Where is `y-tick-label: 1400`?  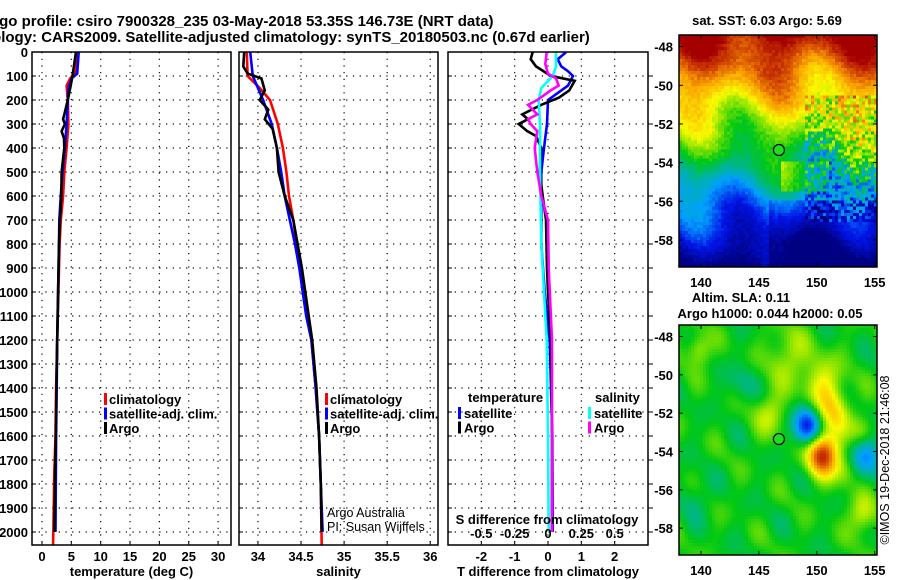 y-tick-label: 1400 is located at coordinates (14, 388).